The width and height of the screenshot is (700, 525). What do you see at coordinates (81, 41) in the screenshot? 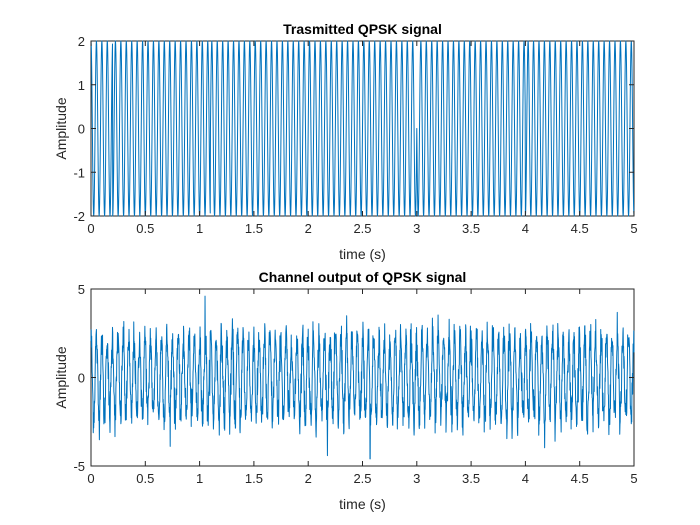
I see `y-tick-label: 2` at bounding box center [81, 41].